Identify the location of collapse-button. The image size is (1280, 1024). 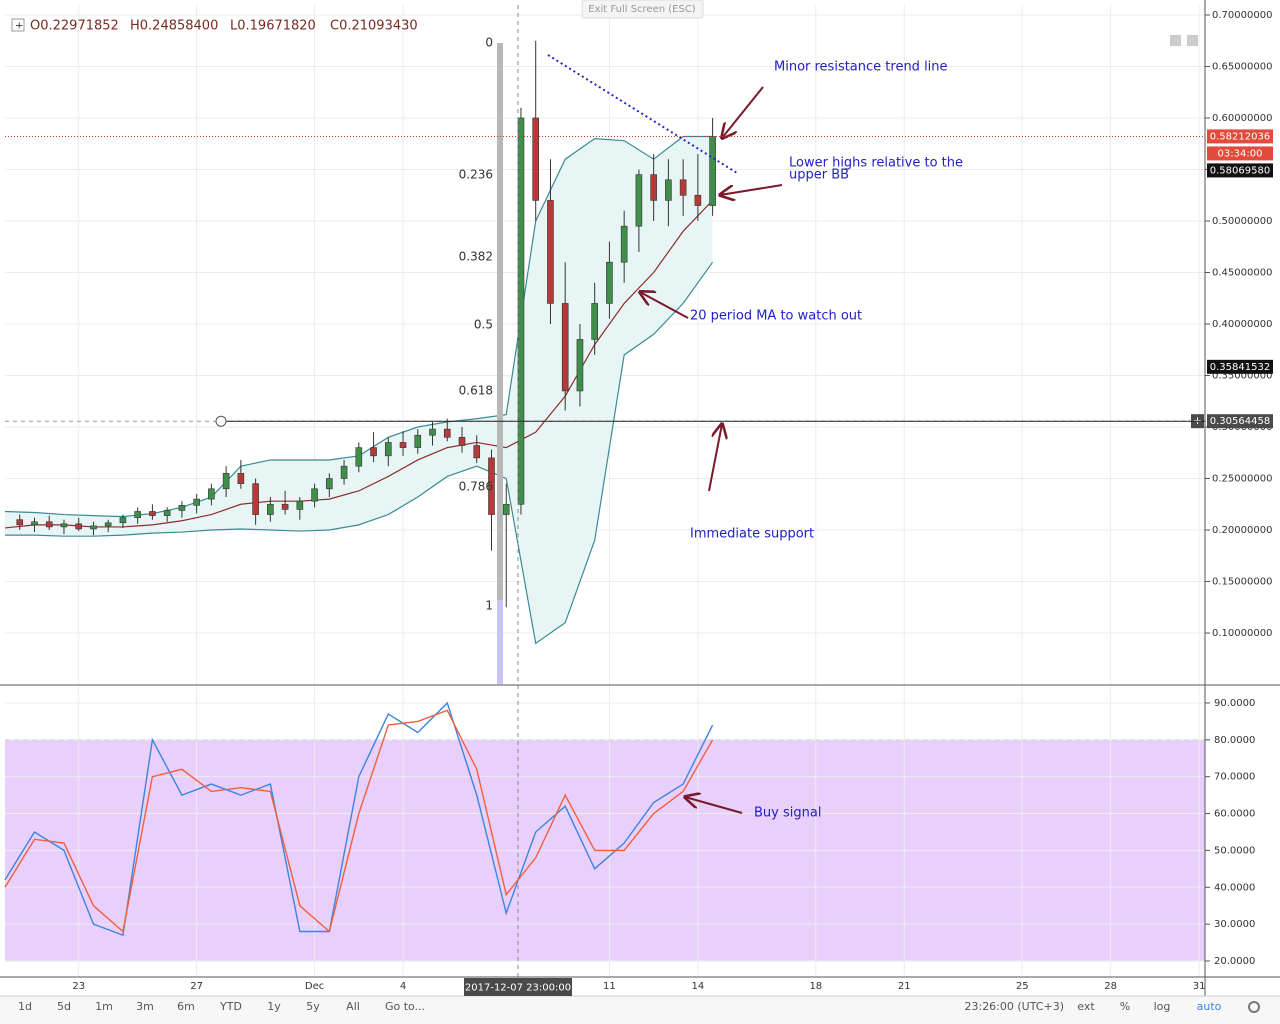
(18, 25).